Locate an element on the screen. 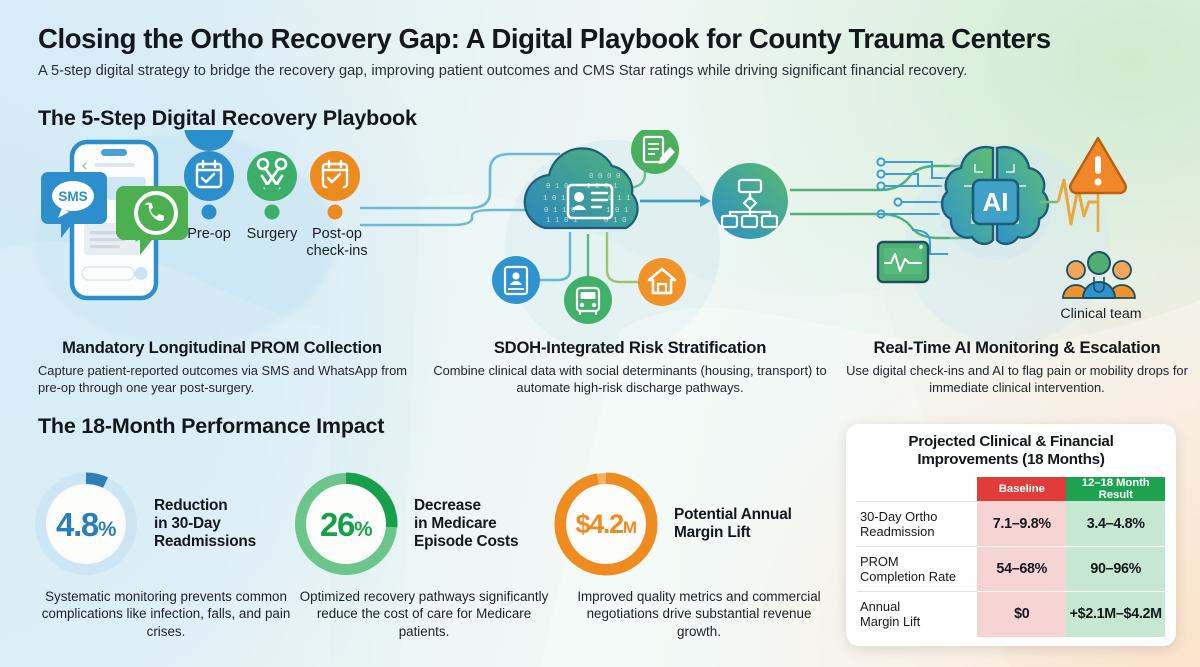 This screenshot has width=1200, height=667. metric-label: Decrease in Medicare Episode Costs is located at coordinates (466, 524).